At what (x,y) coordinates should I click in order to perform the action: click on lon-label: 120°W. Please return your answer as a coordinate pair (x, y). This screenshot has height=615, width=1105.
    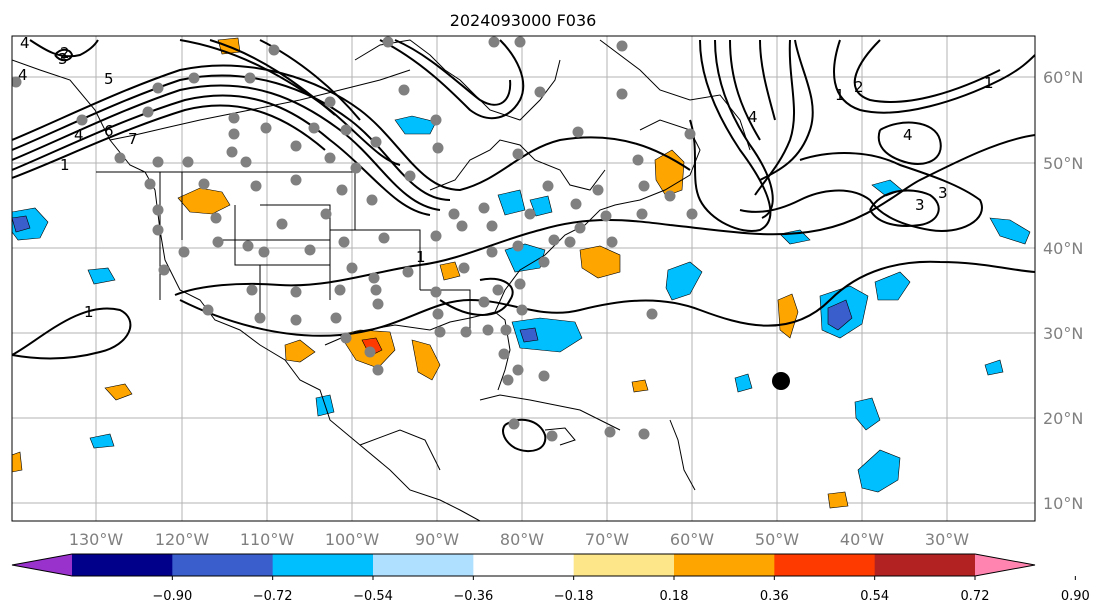
    Looking at the image, I should click on (182, 539).